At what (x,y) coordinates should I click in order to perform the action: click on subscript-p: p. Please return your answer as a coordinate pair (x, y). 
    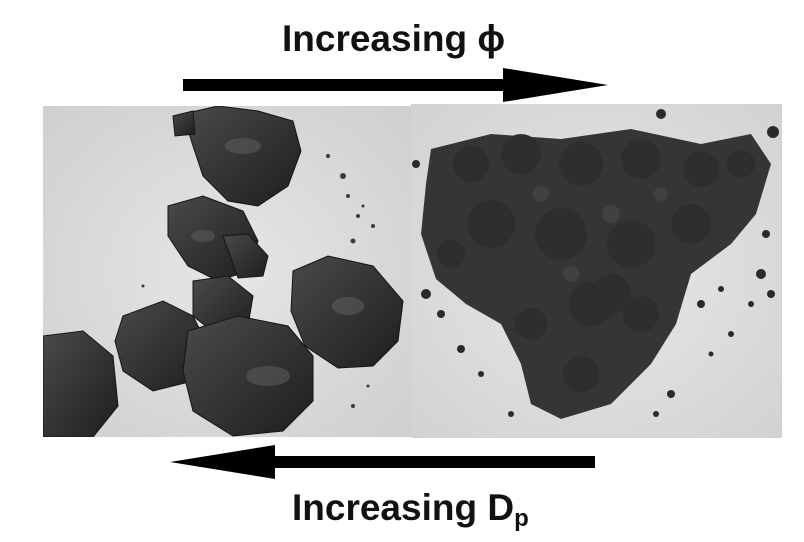
    Looking at the image, I should click on (521, 518).